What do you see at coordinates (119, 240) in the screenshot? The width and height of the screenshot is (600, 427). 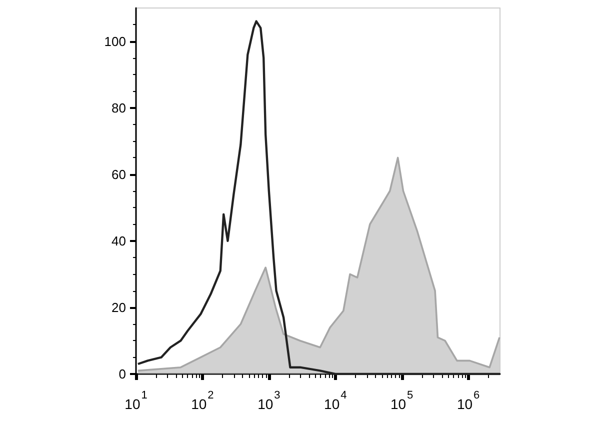 I see `y-tick-label: 40` at bounding box center [119, 240].